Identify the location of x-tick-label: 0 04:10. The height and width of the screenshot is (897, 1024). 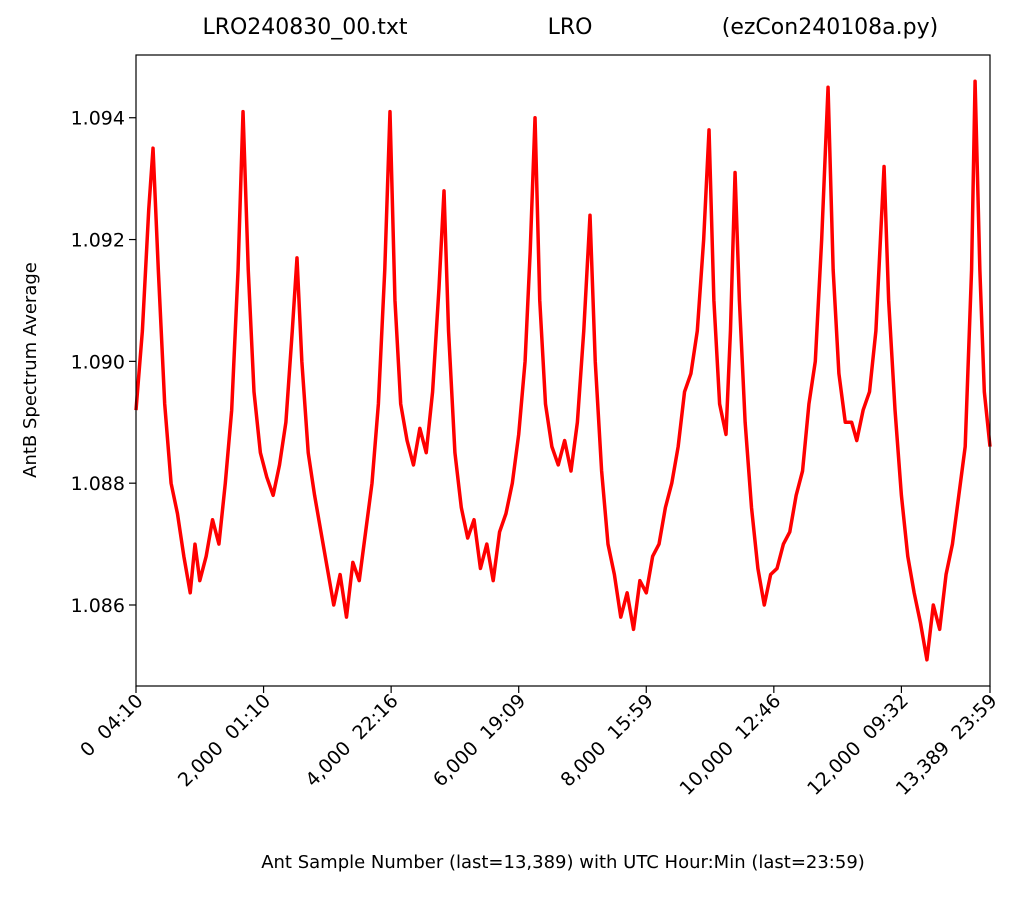
(111, 725).